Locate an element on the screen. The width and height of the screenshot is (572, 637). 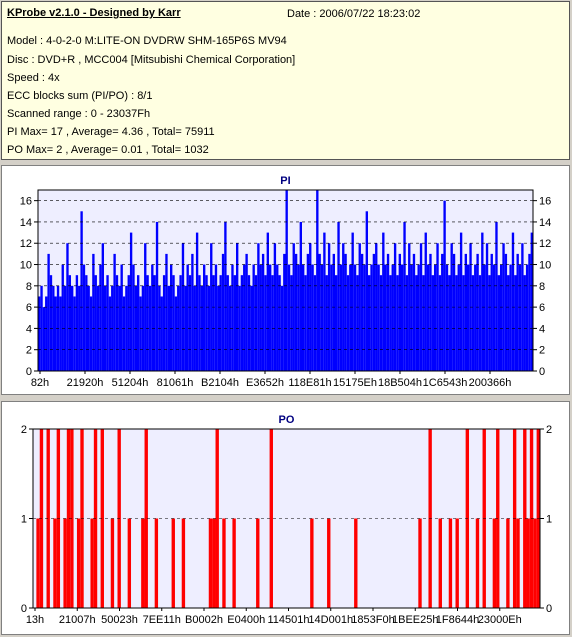
x-tick-label: 21007h is located at coordinates (77, 620).